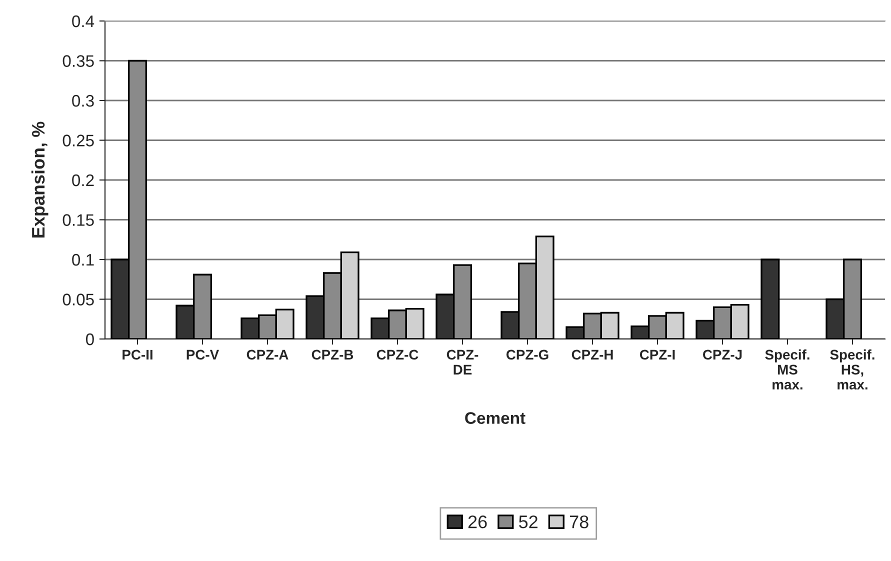 This screenshot has width=891, height=561. Describe the element at coordinates (78, 220) in the screenshot. I see `y-tick-label: 0.15` at that location.